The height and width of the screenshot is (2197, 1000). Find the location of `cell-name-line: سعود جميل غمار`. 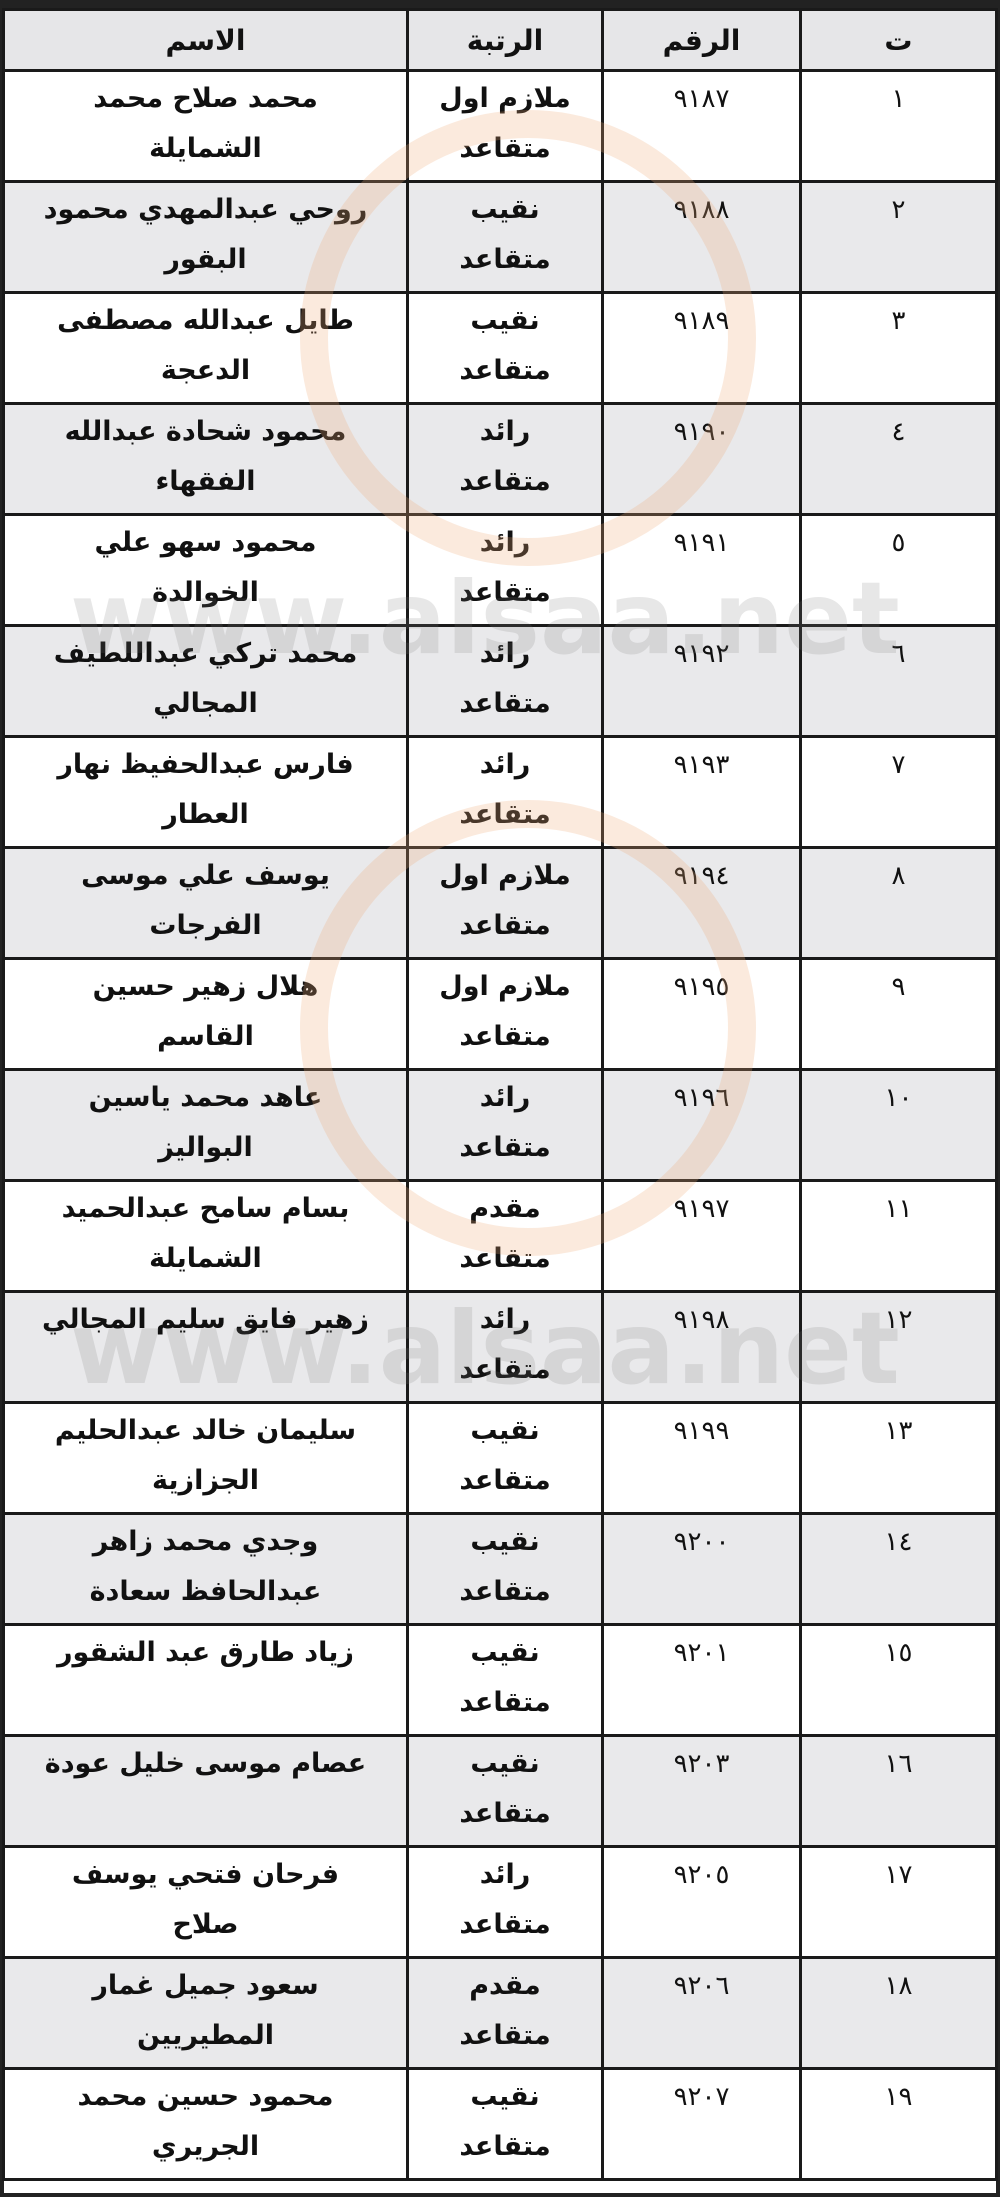

cell-name-line: سعود جميل غمار is located at coordinates (205, 1985).